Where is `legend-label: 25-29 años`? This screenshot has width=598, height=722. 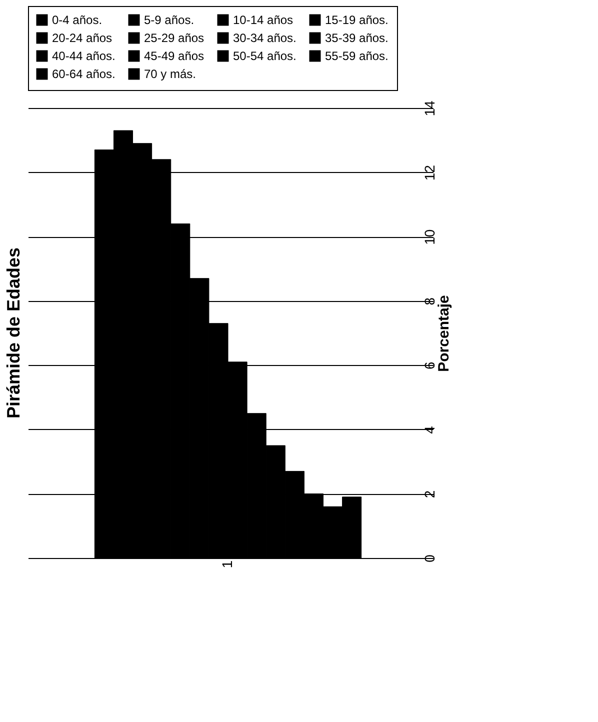
legend-label: 25-29 años is located at coordinates (174, 38).